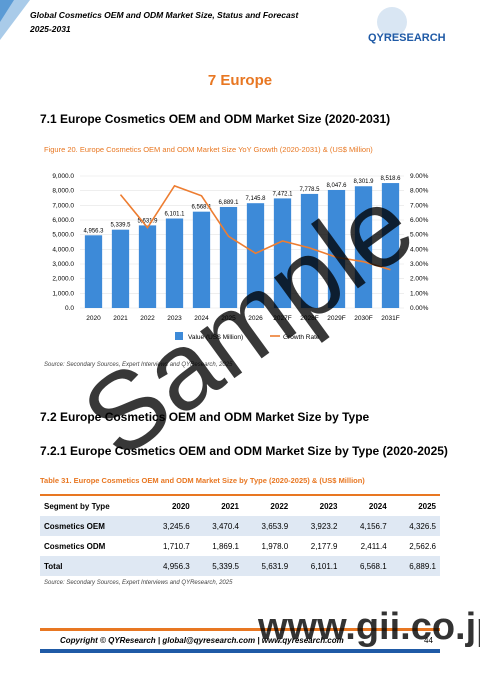 The width and height of the screenshot is (480, 679). I want to click on x-tick-label: 2023, so click(174, 318).